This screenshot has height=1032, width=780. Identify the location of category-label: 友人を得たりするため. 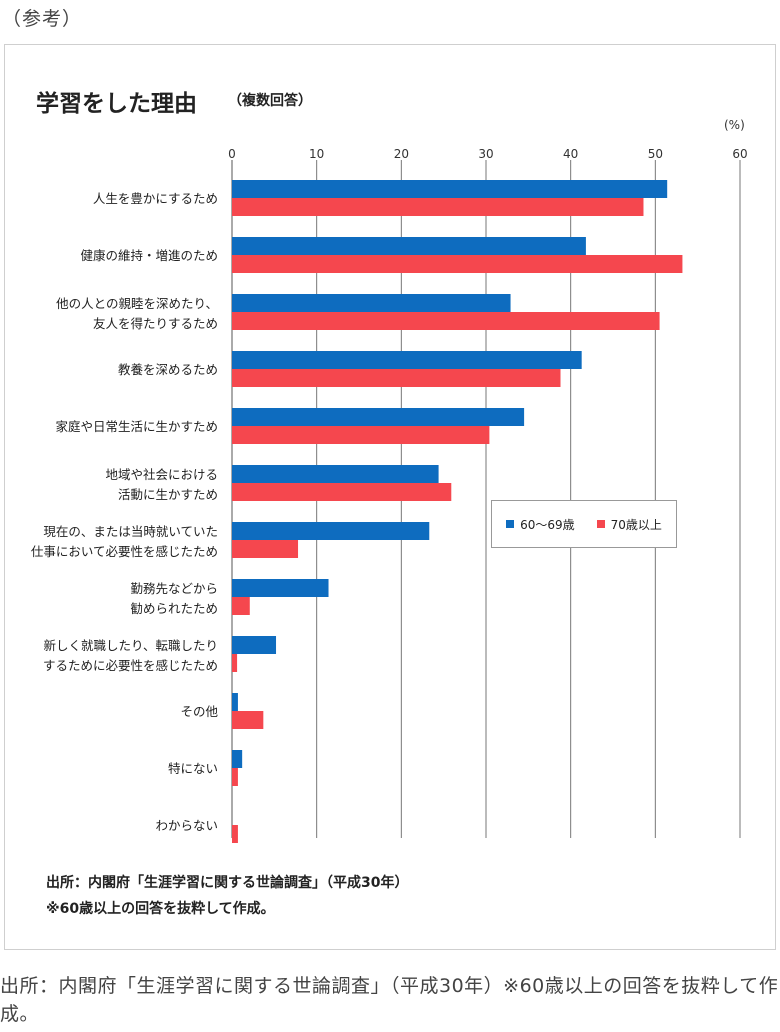
(155, 323).